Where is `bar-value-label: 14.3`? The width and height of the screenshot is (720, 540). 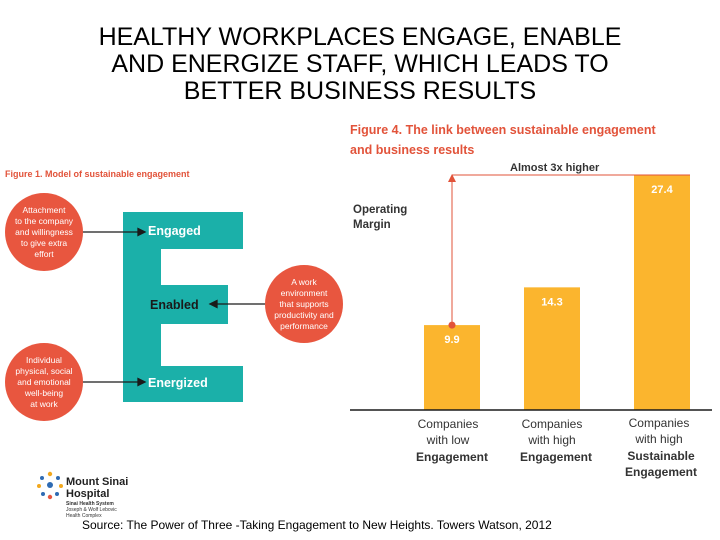 bar-value-label: 14.3 is located at coordinates (551, 302).